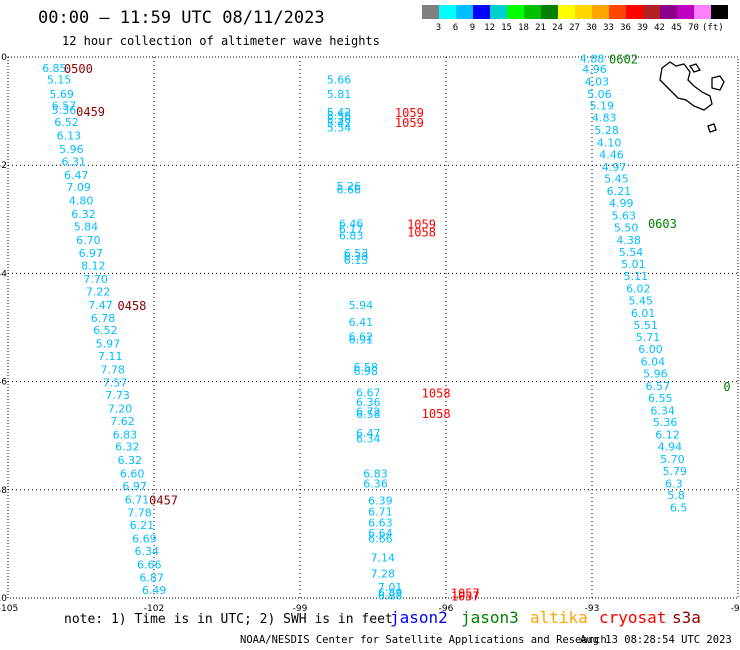  Describe the element at coordinates (163, 501) in the screenshot. I see `time-label: 0457` at that location.